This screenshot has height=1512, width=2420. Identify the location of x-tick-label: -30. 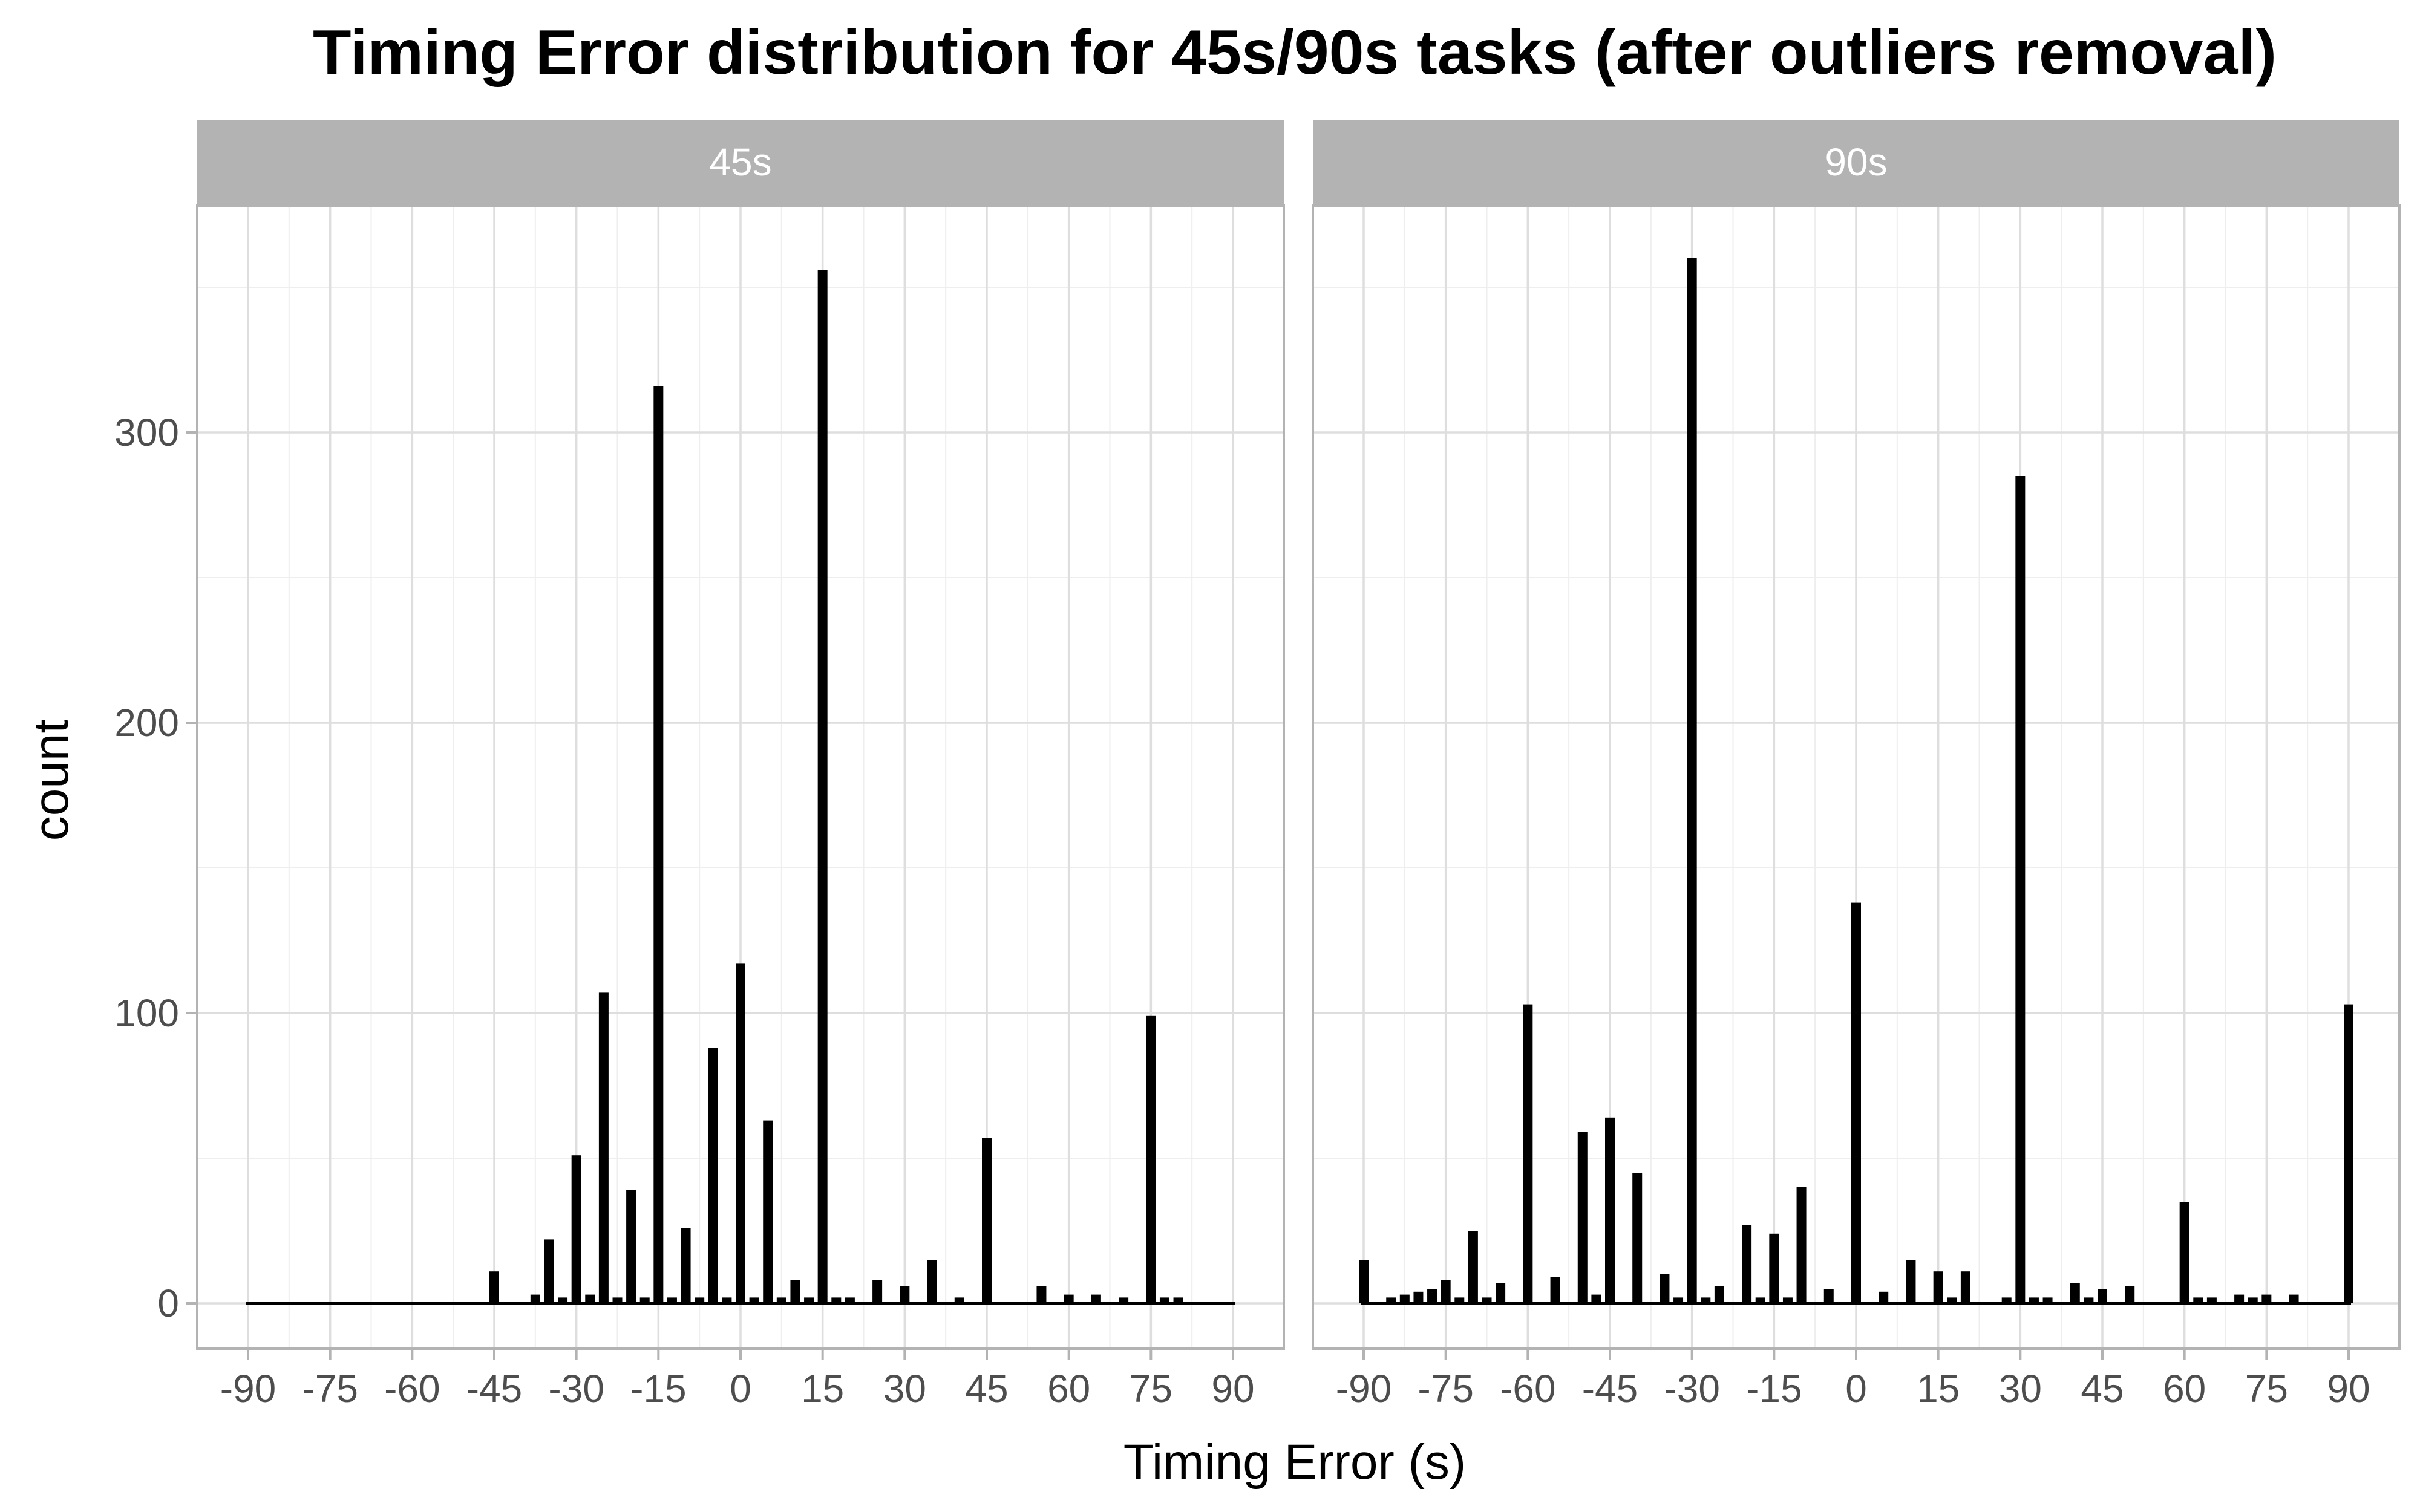
(576, 1389).